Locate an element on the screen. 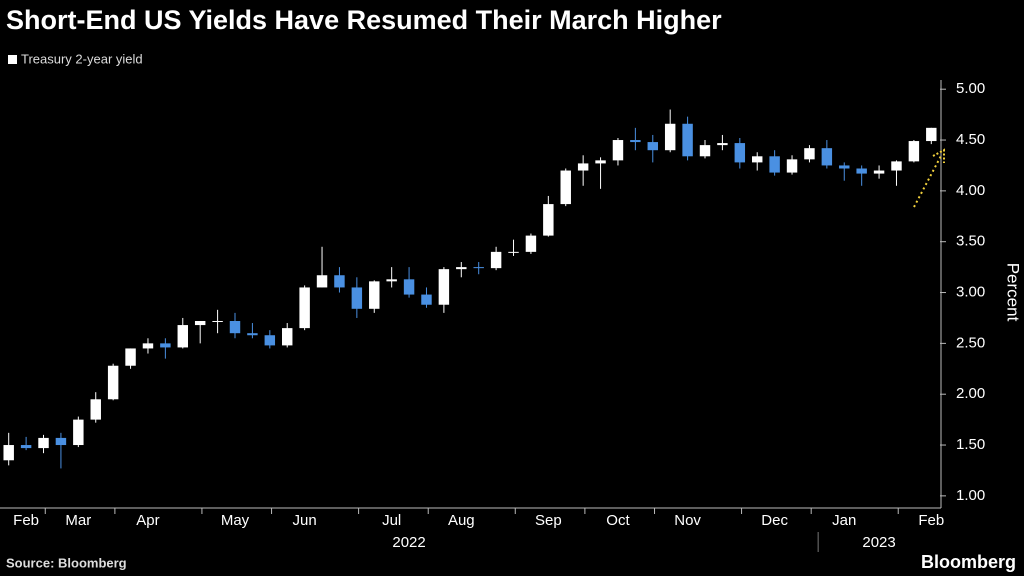 The height and width of the screenshot is (576, 1024). y-axis-label: Percent is located at coordinates (1013, 292).